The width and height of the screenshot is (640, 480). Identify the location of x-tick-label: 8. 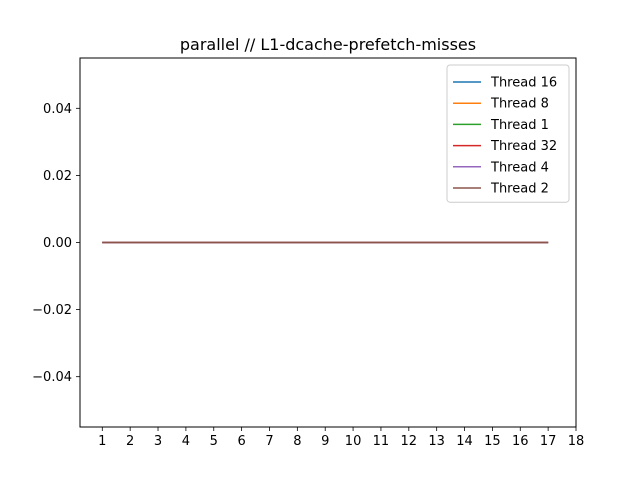
(297, 441).